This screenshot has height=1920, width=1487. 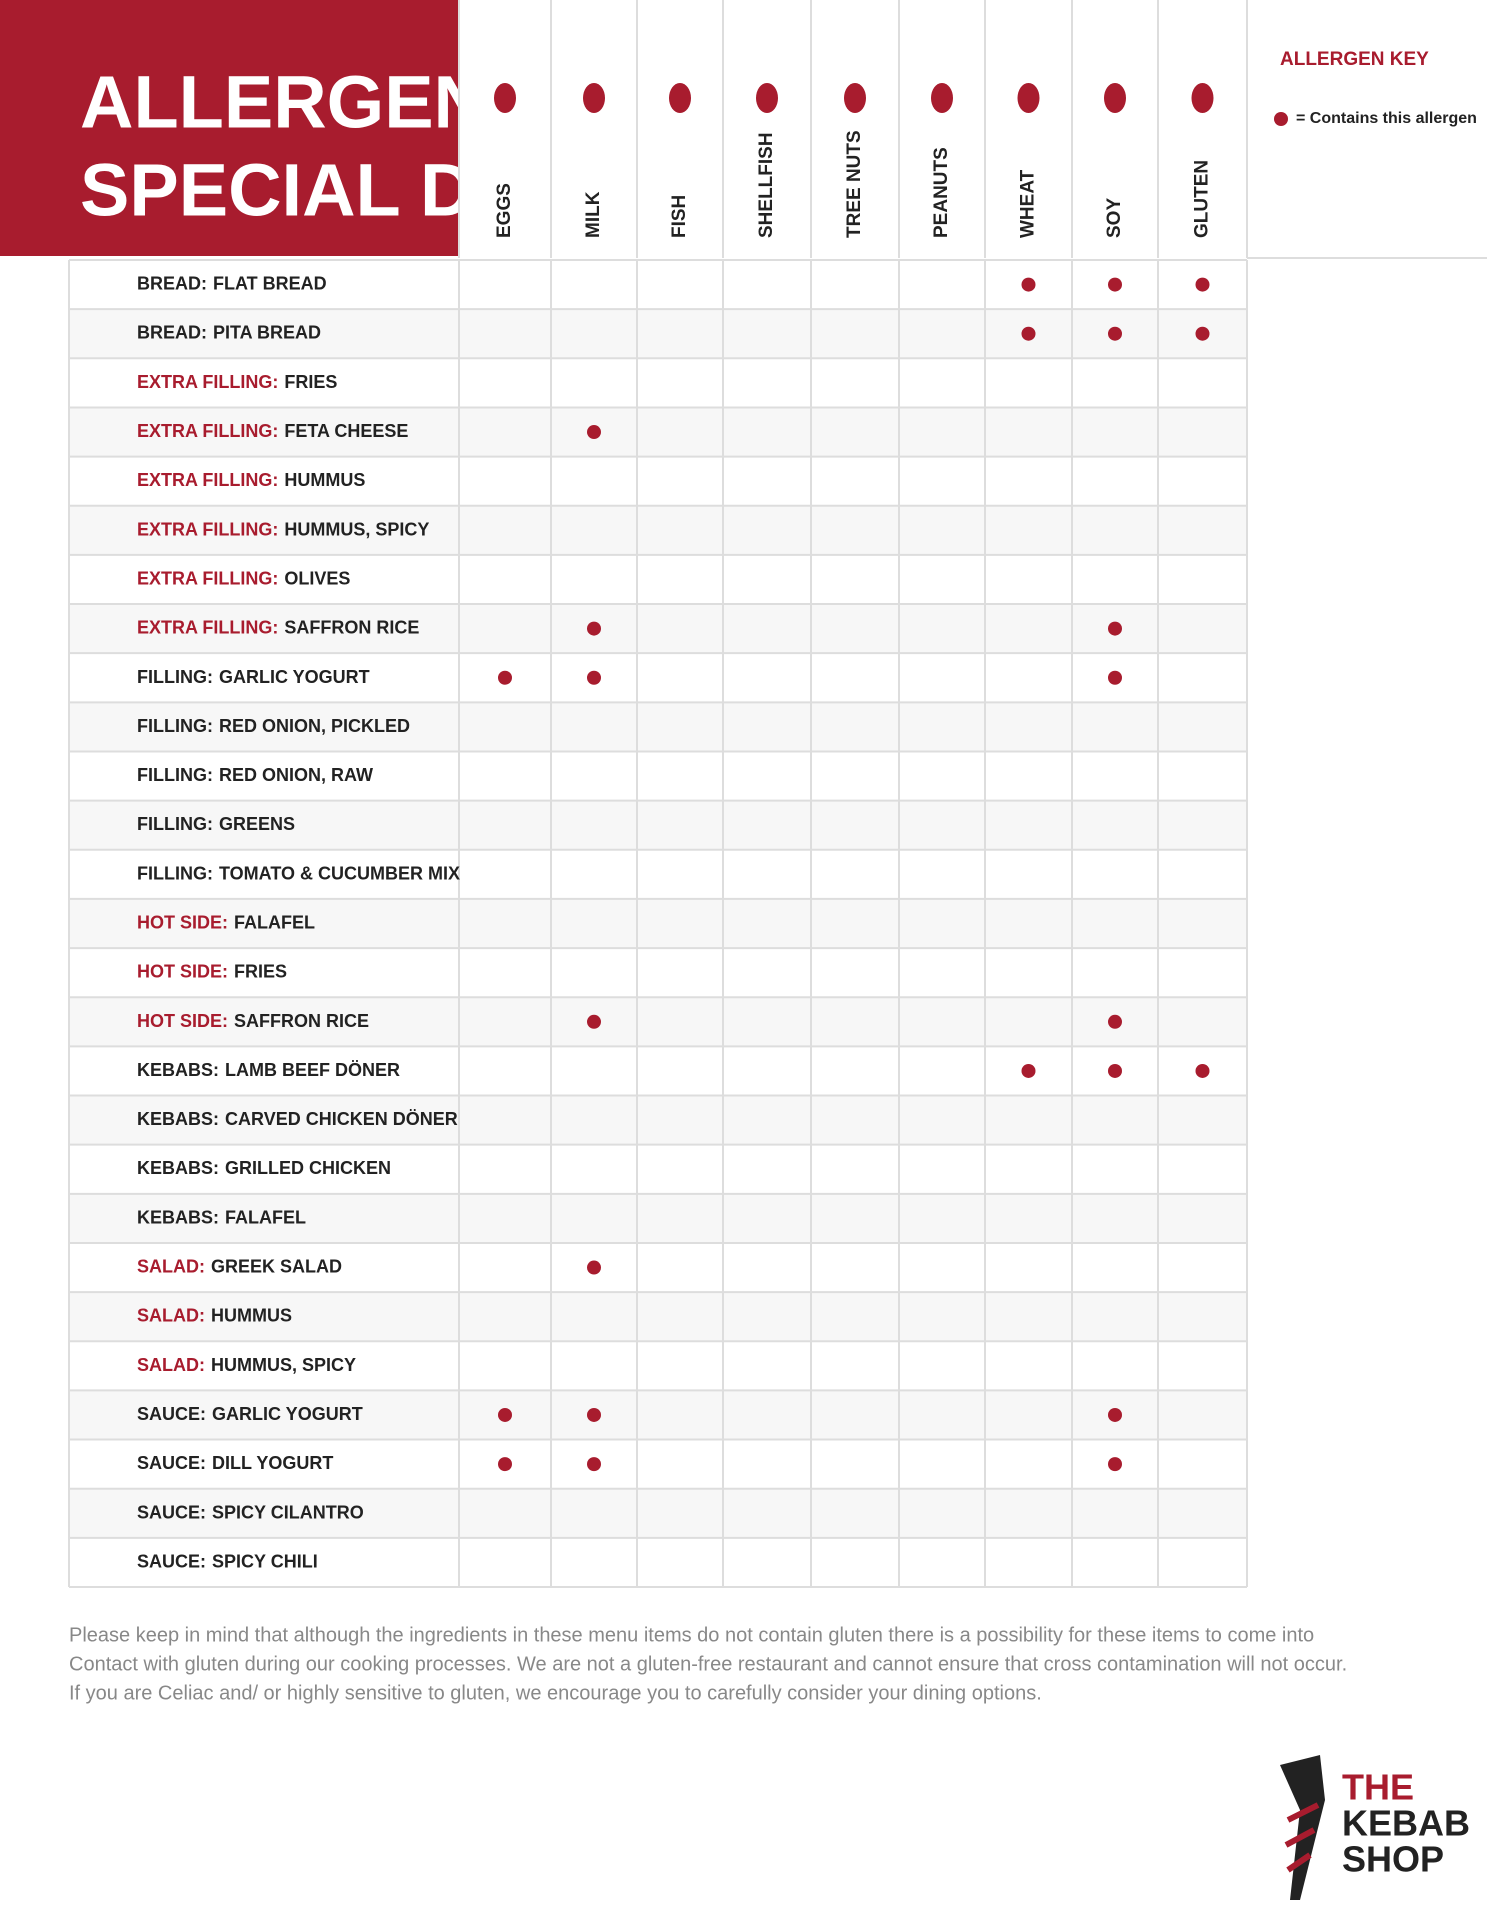 I want to click on row-label: EXTRA FILLING: FRIES, so click(x=237, y=382).